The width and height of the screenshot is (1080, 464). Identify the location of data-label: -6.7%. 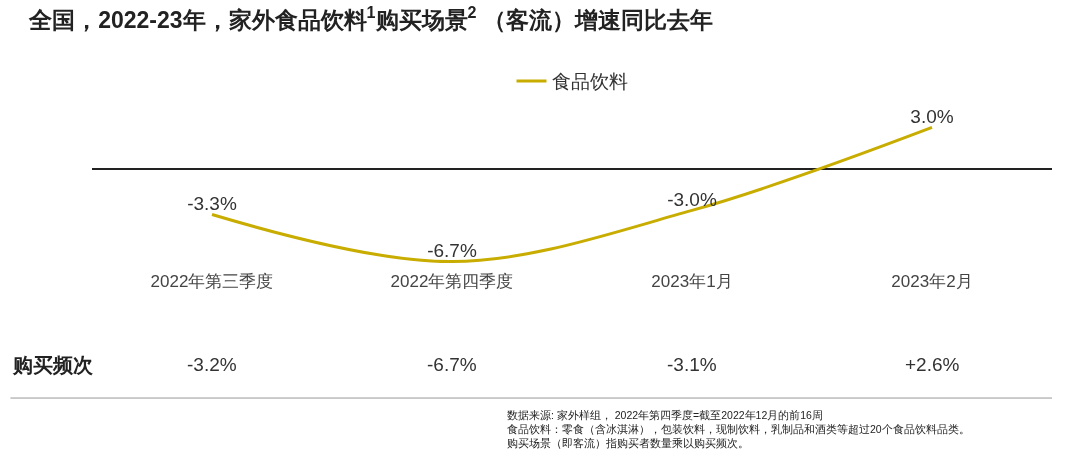
(452, 250).